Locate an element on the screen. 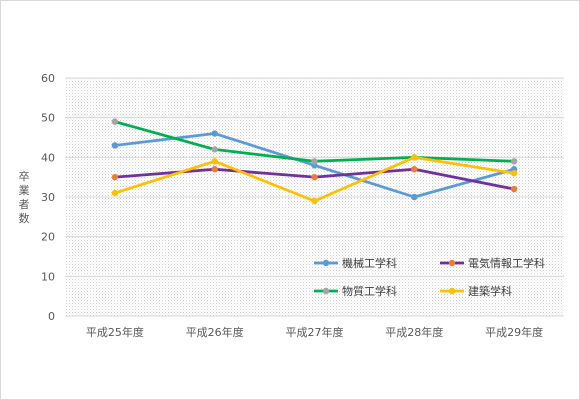  x-tick-label: 平成28年度 is located at coordinates (414, 332).